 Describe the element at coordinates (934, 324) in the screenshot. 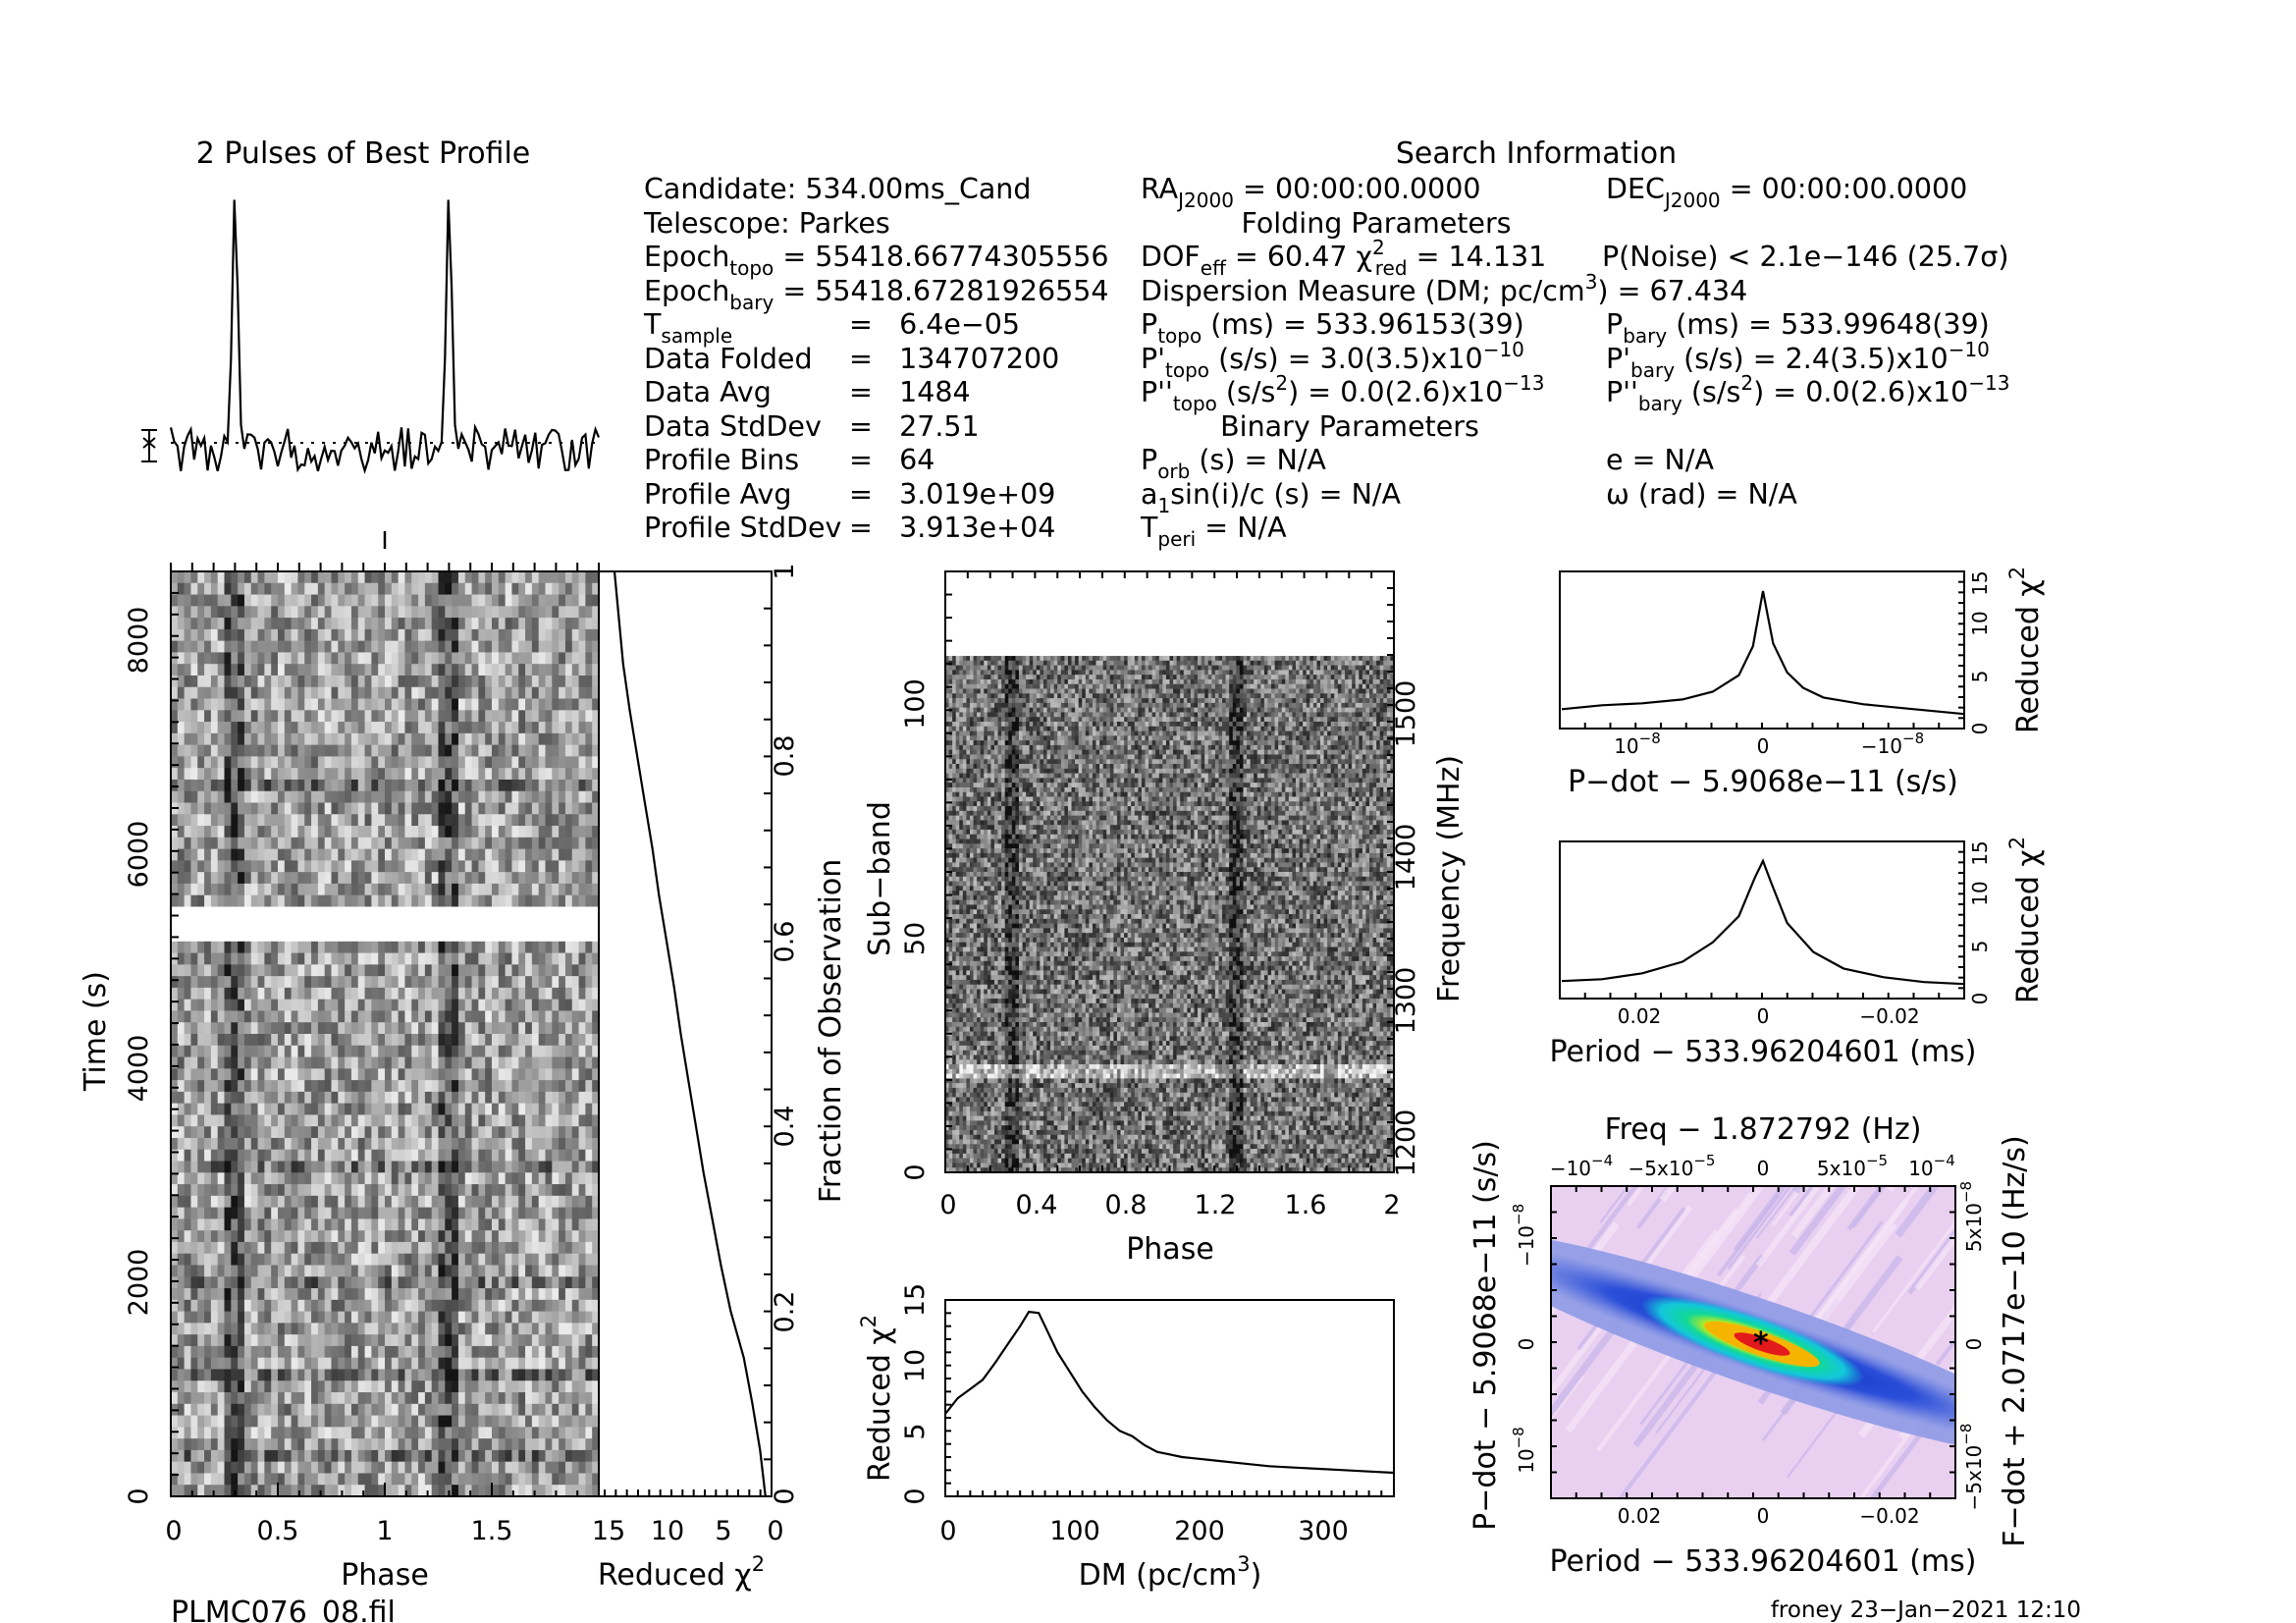

I see `t-sample-value: = 6.4e−05` at that location.